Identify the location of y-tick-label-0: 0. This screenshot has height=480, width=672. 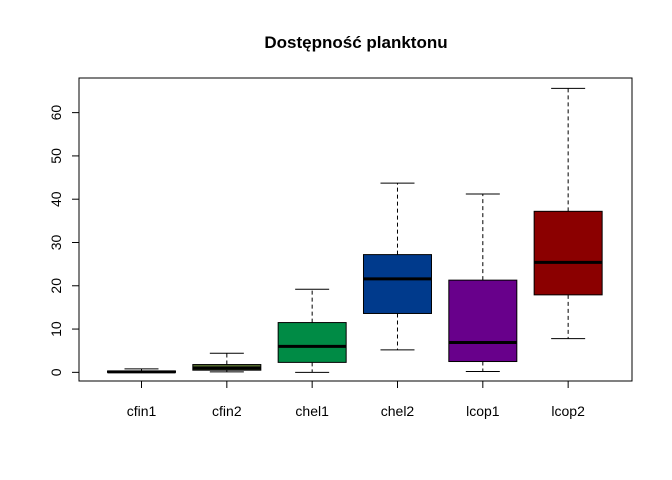
(56, 372).